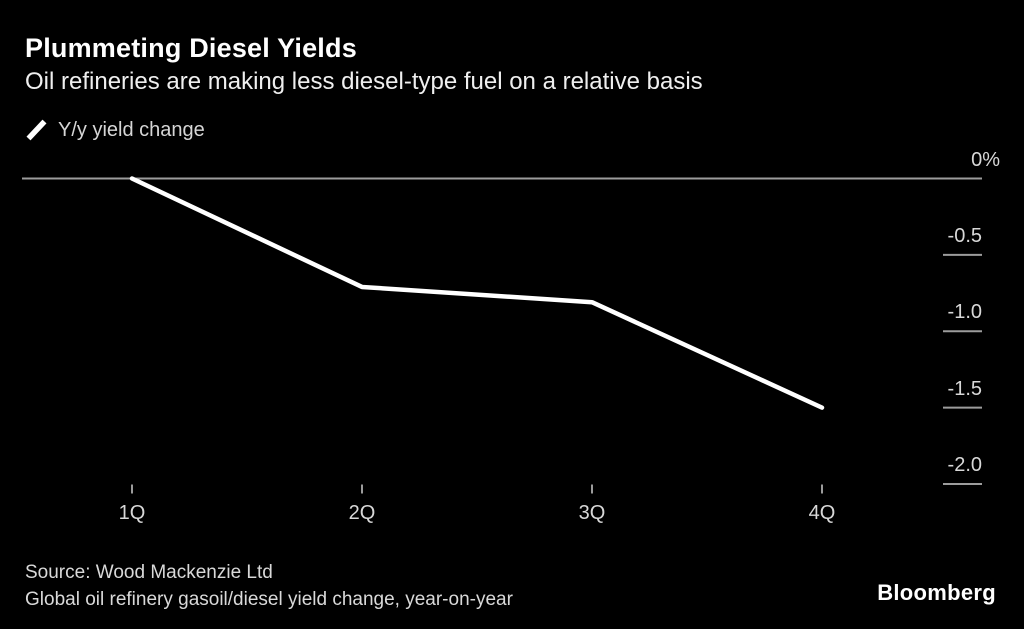  I want to click on chart-title: Plummeting Diesel Yields, so click(191, 48).